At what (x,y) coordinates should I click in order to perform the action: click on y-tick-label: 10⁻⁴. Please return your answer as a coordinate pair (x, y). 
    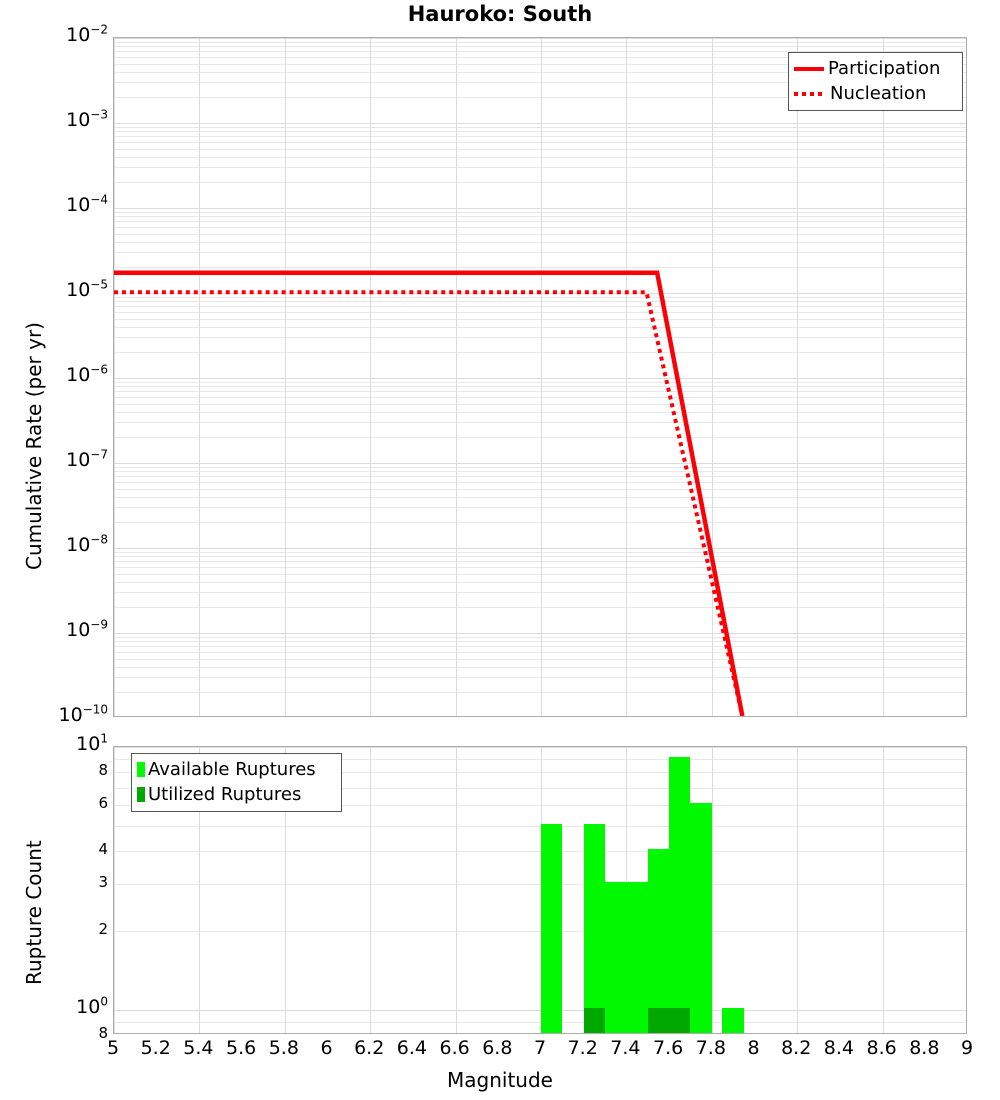
    Looking at the image, I should click on (87, 204).